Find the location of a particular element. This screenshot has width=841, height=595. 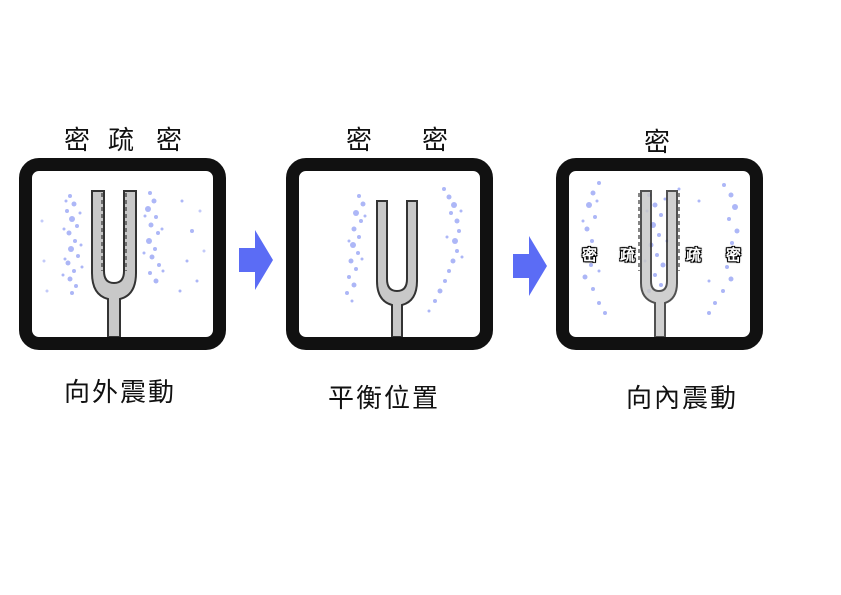

panel2-illustration is located at coordinates (404, 262).